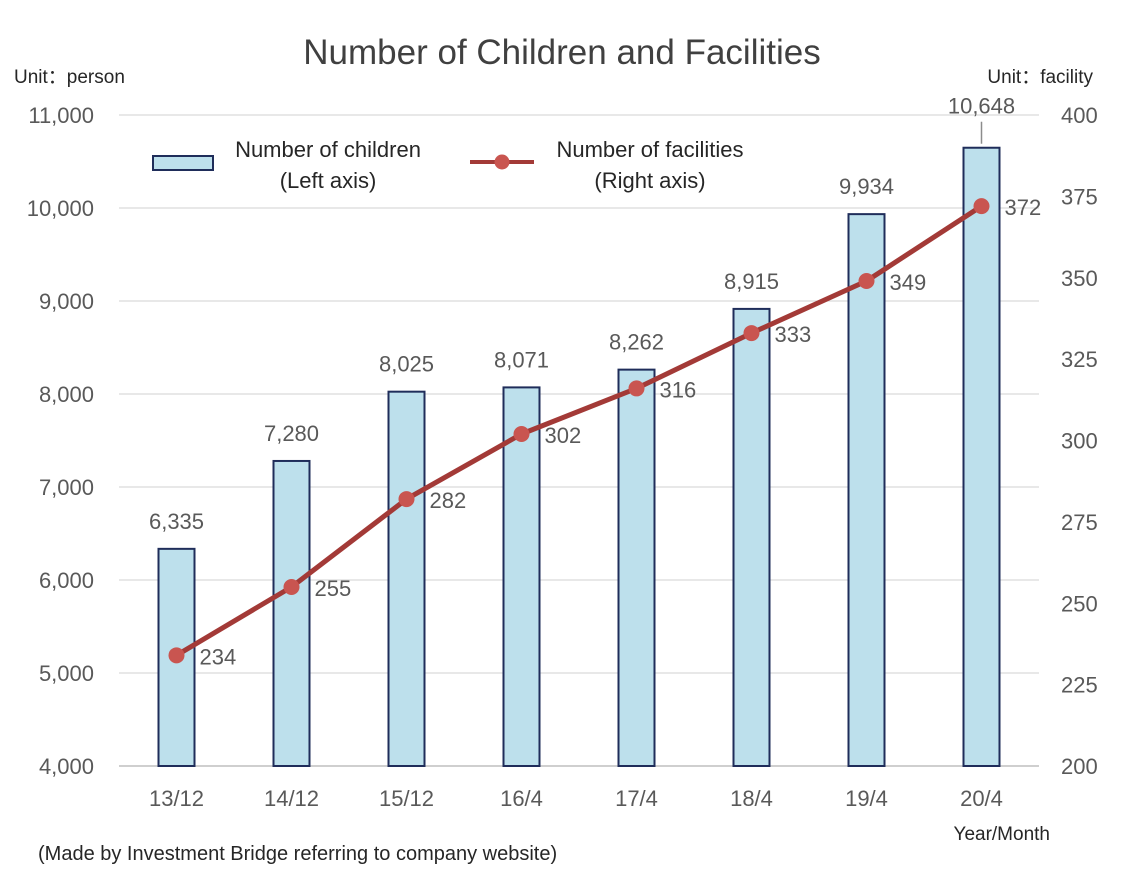 The image size is (1125, 881). I want to click on children-value-label: 7,280, so click(291, 433).